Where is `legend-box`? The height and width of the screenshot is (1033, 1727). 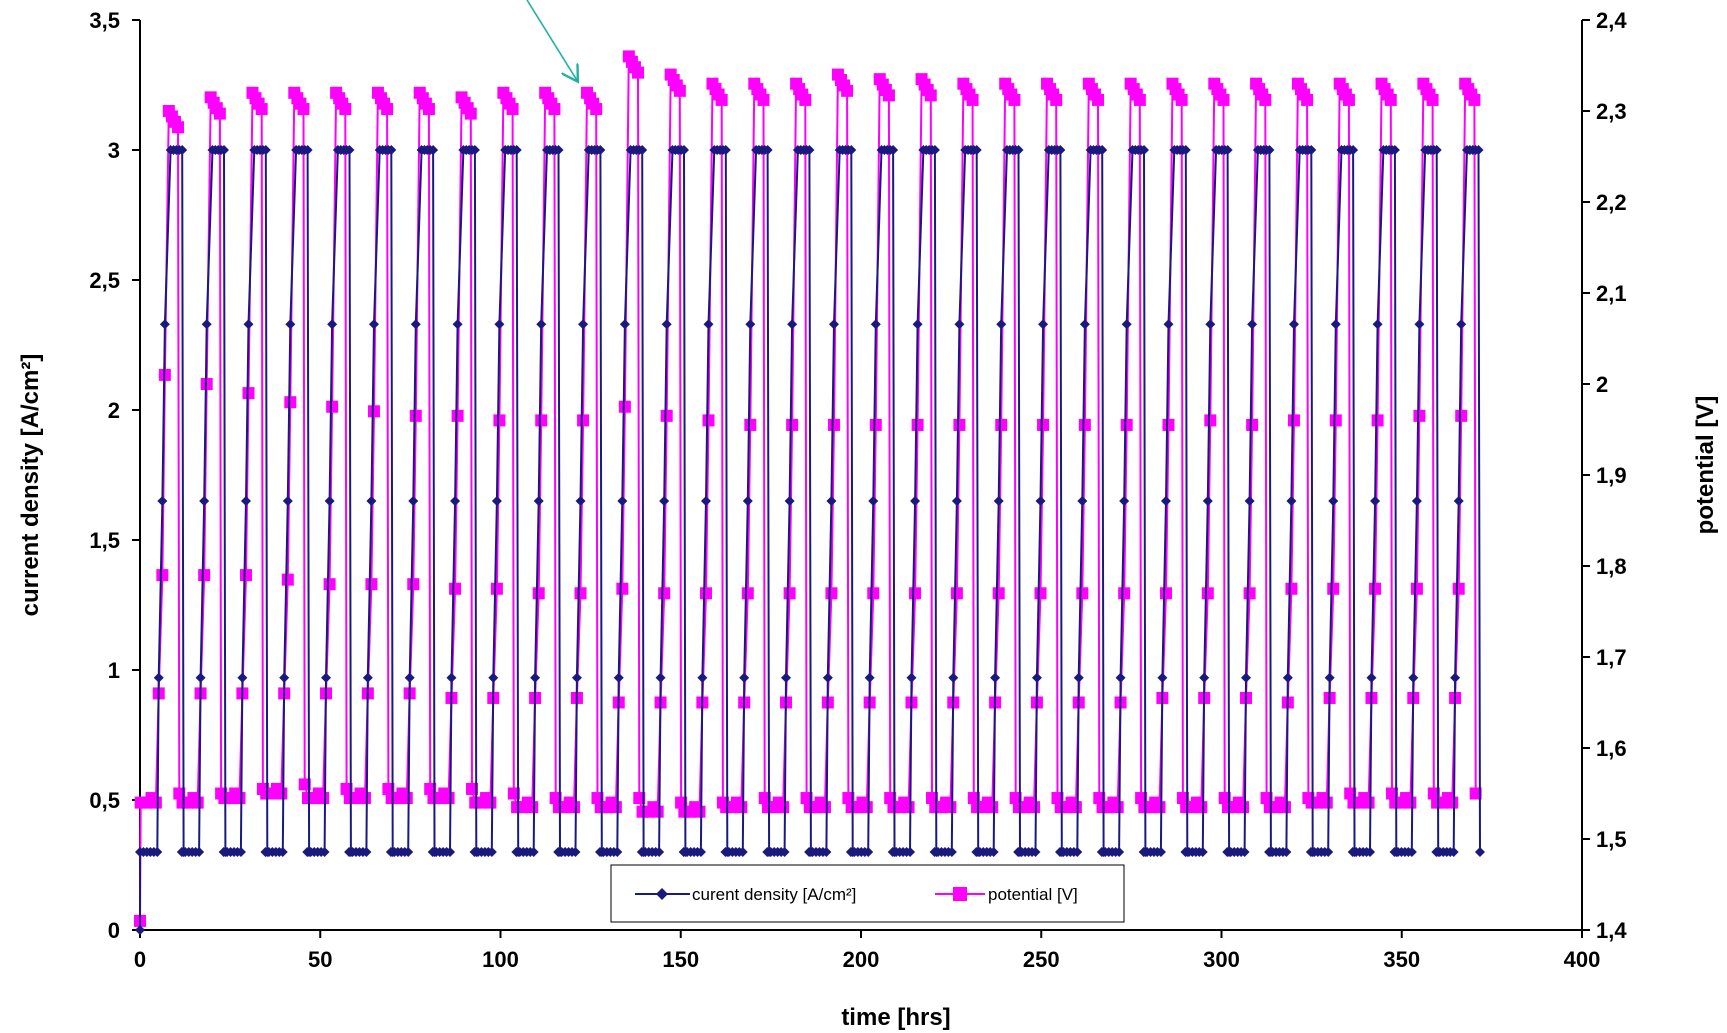 legend-box is located at coordinates (867, 893).